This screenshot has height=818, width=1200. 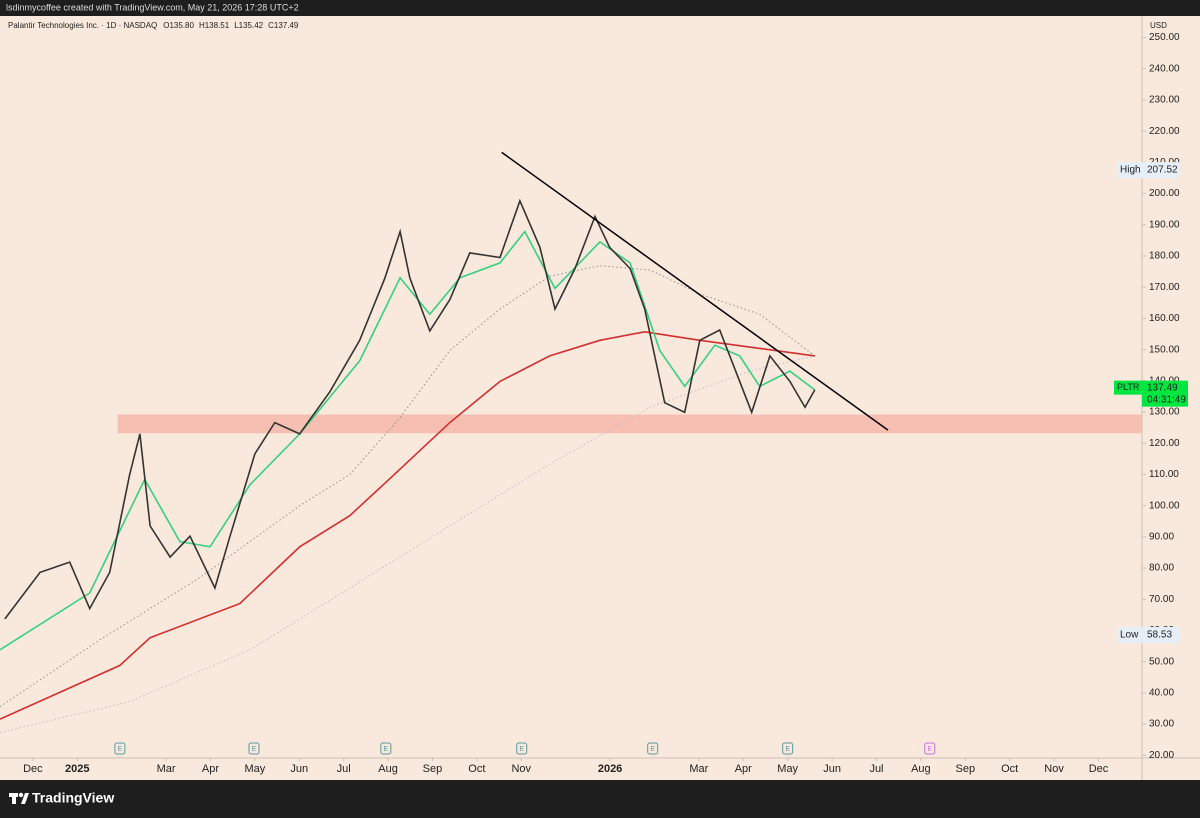 I want to click on y-tick-label: 40.00, so click(x=1161, y=693).